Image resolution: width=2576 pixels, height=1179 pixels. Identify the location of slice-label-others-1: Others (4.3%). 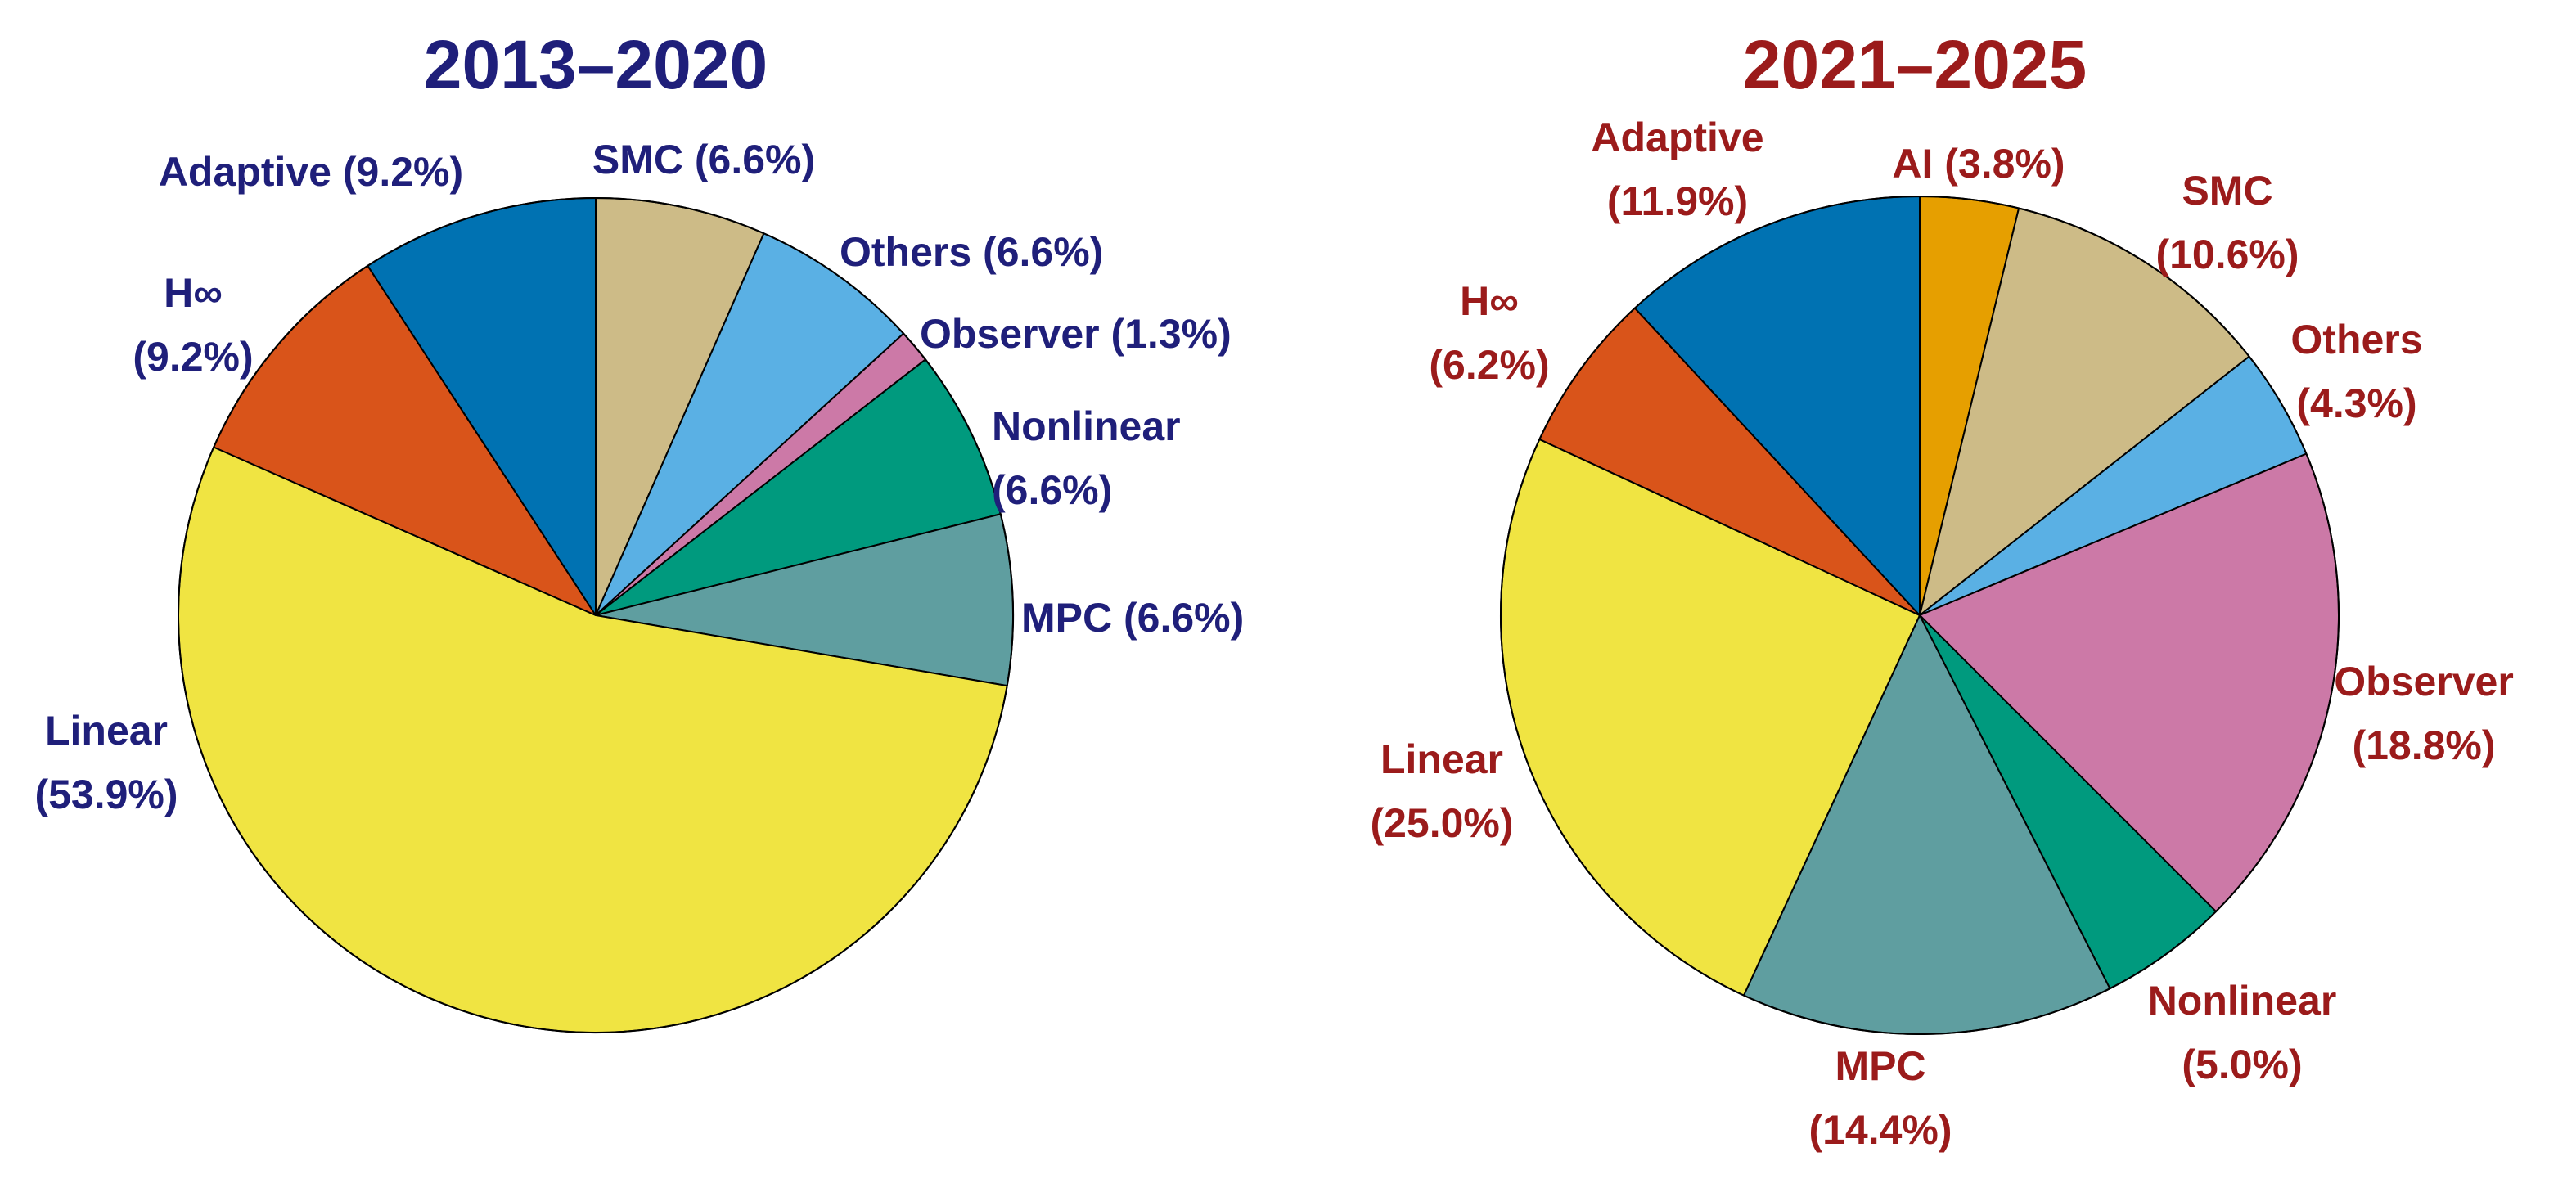
(2356, 372).